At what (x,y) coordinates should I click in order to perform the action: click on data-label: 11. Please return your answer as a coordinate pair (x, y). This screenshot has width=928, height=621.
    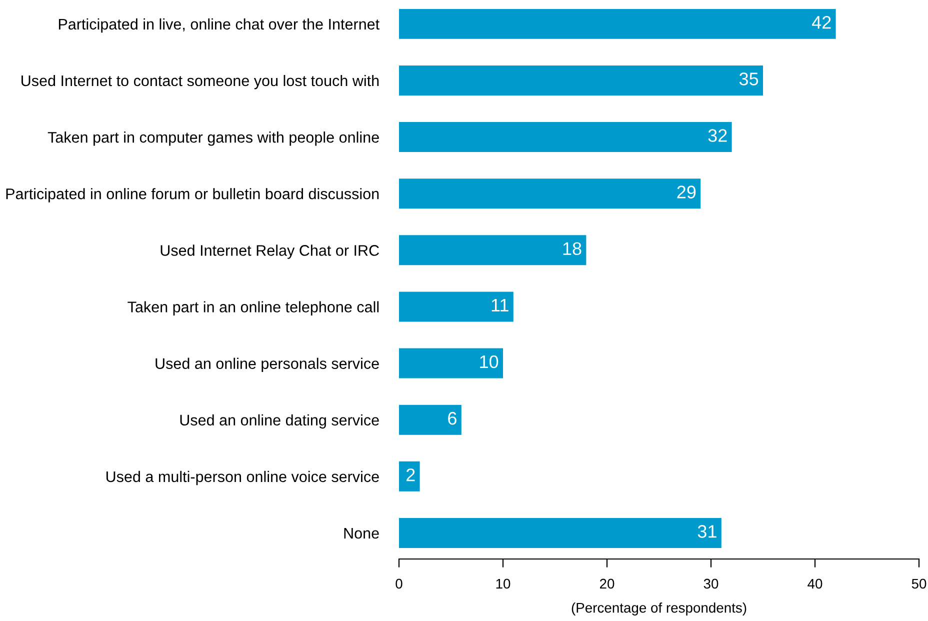
    Looking at the image, I should click on (500, 305).